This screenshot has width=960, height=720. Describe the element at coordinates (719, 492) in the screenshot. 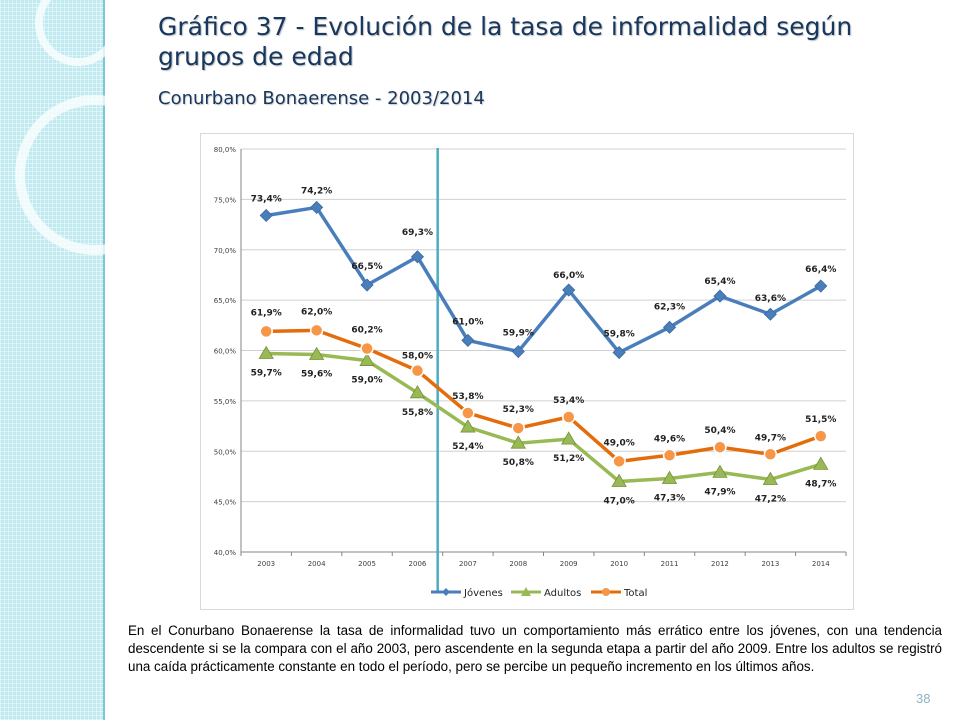

I see `data-label: 47,9%` at that location.